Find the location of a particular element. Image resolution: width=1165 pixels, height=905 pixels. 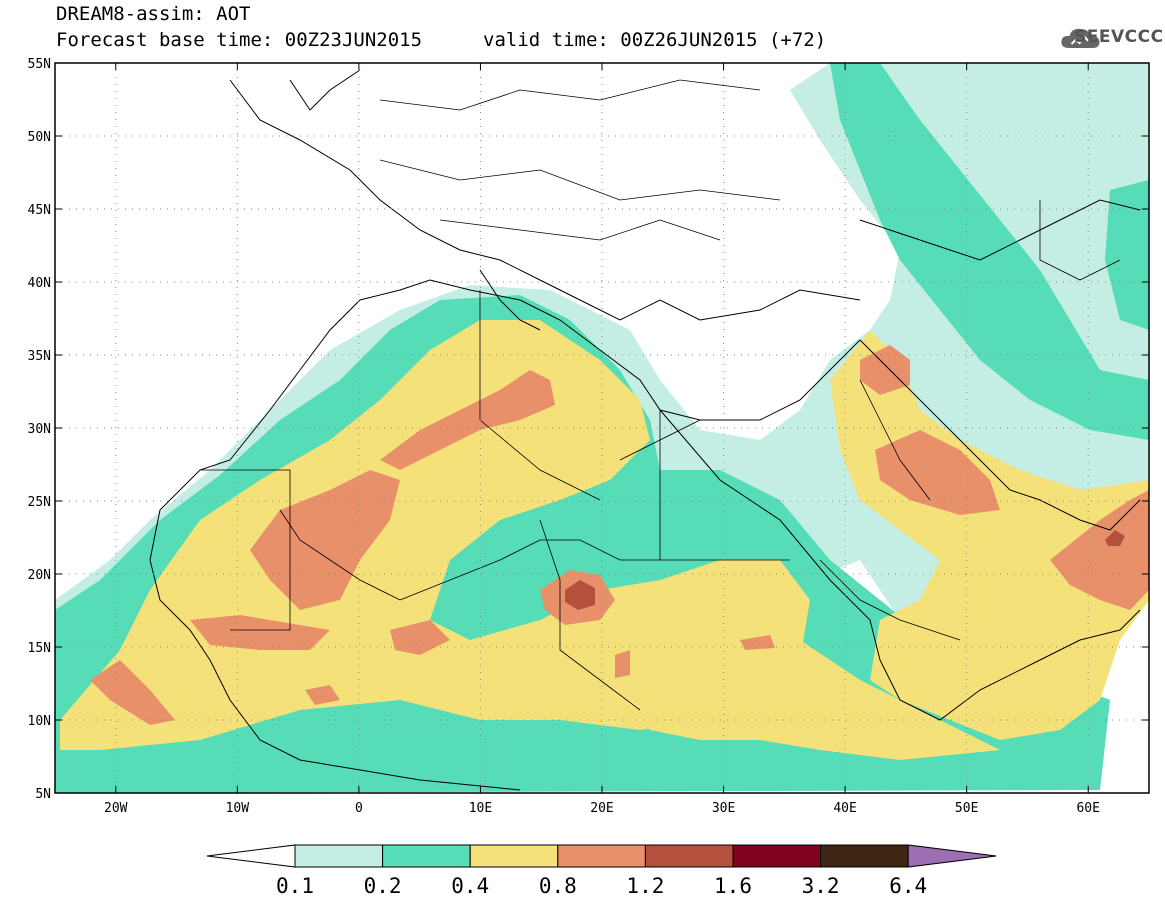

lat-tick-label: 20N is located at coordinates (39, 575).